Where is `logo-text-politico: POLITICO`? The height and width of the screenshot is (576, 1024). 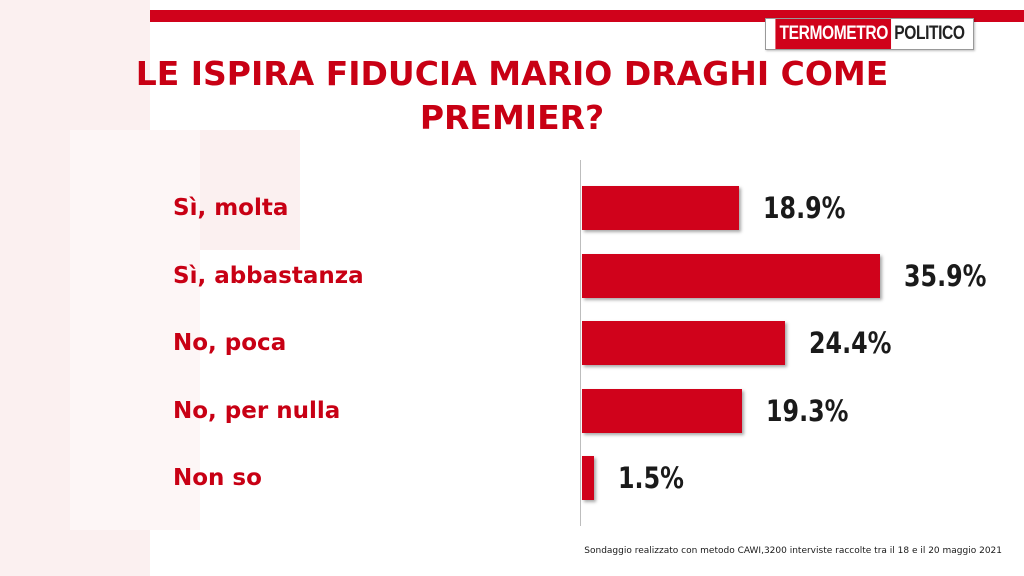 logo-text-politico: POLITICO is located at coordinates (930, 33).